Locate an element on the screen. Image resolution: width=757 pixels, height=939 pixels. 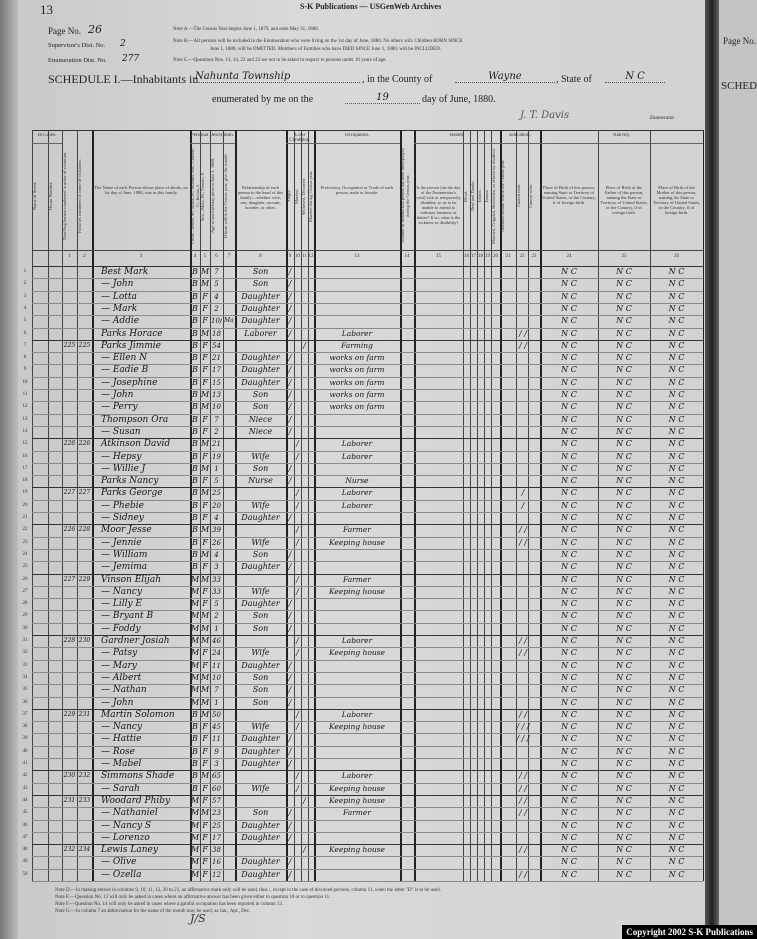
occupation: Keeping house is located at coordinates (357, 653).